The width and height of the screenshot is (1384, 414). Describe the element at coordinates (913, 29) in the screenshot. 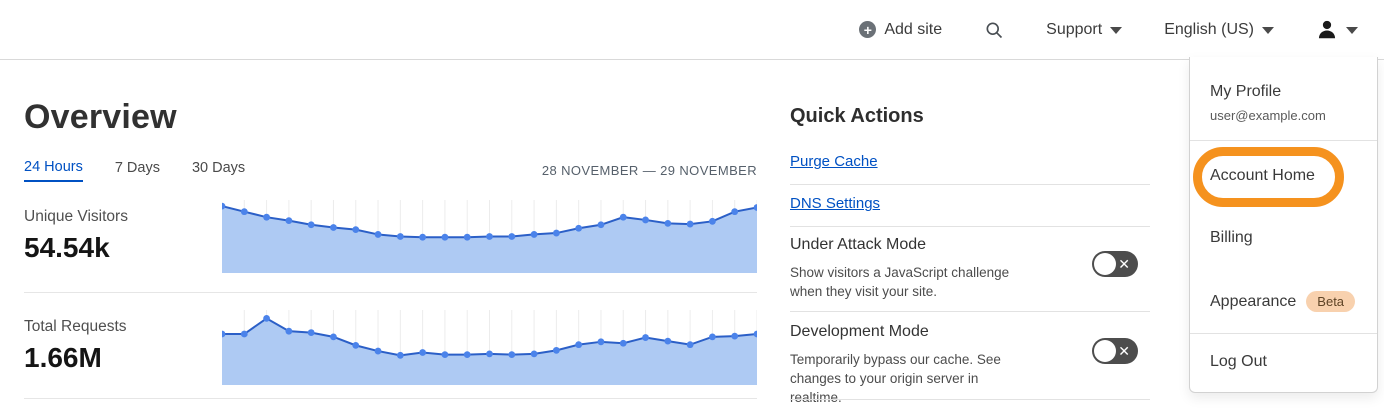

I see `add-site-label: Add site` at that location.